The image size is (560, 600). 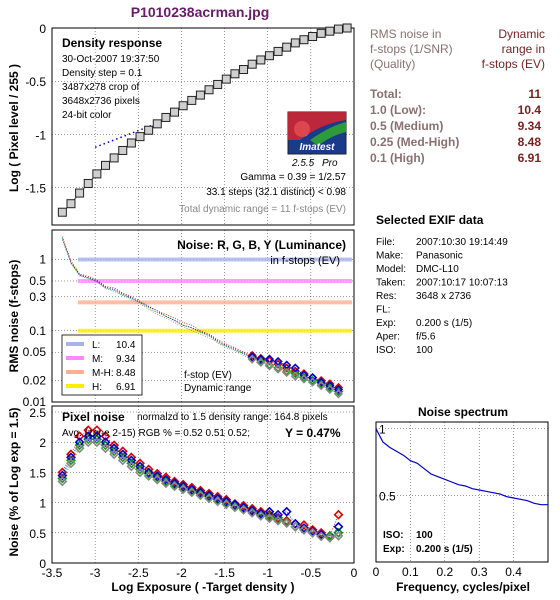 What do you see at coordinates (35, 82) in the screenshot?
I see `y-tick-label: -0.5` at bounding box center [35, 82].